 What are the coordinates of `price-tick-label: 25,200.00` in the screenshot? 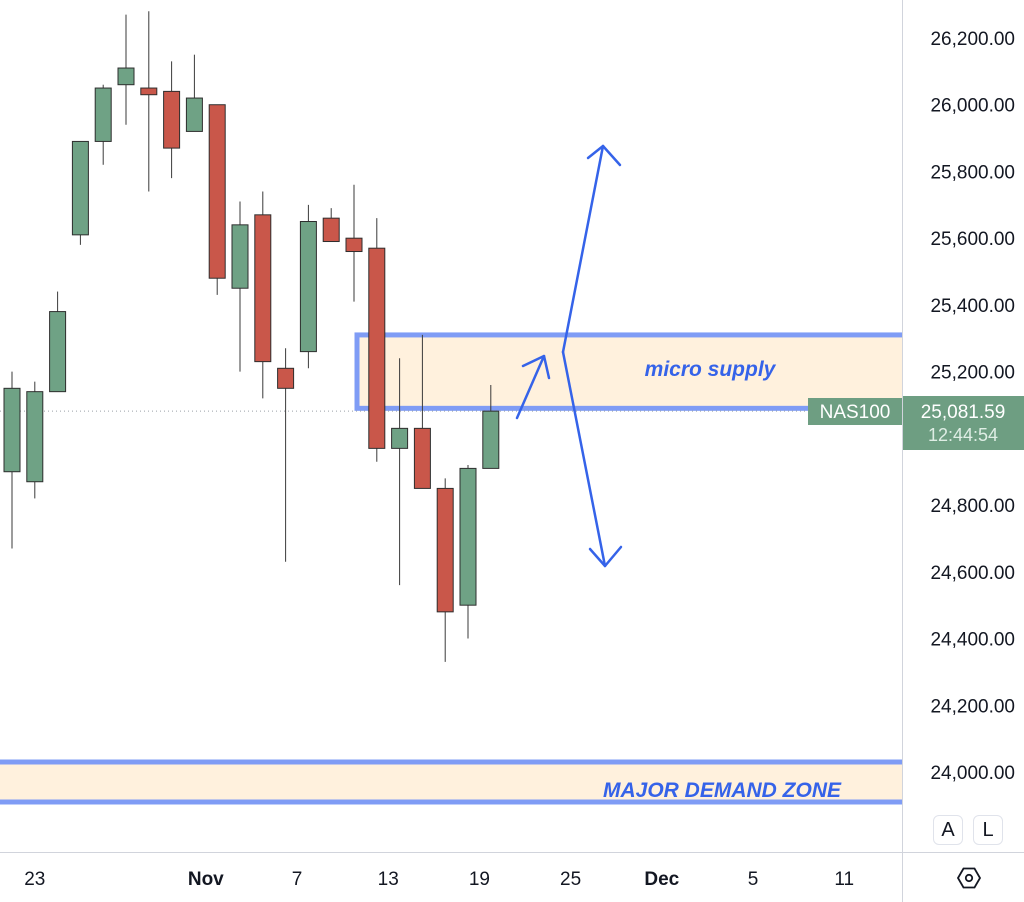 It's located at (972, 373).